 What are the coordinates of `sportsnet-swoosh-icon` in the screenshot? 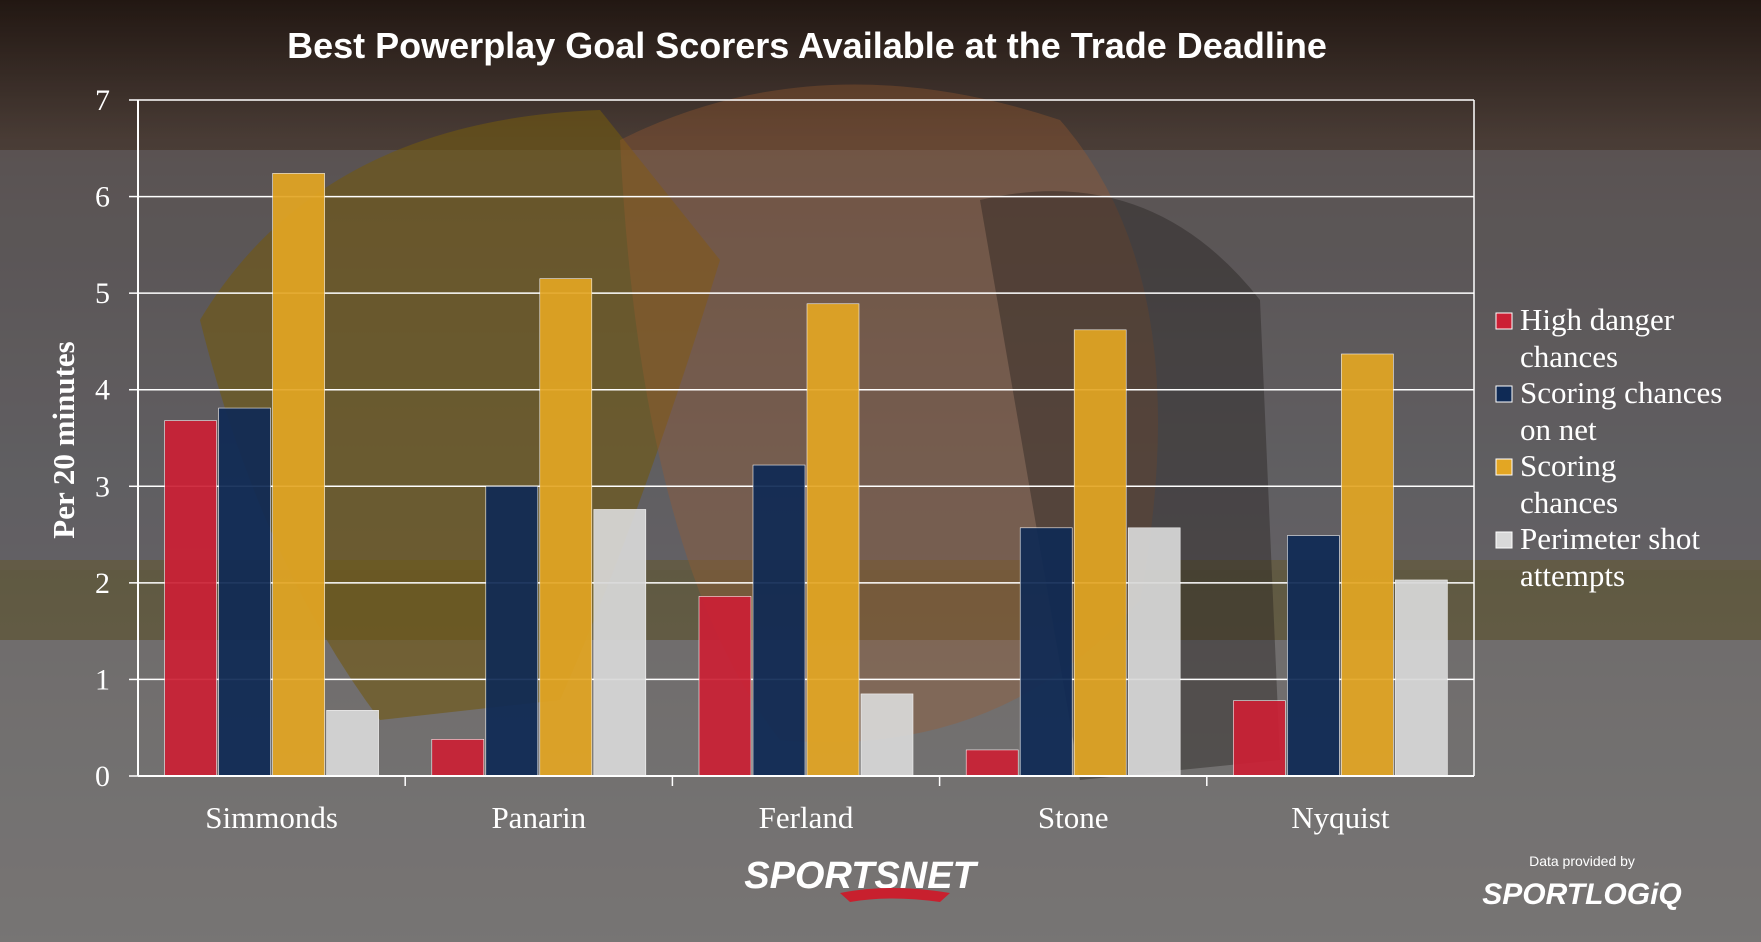 It's located at (895, 895).